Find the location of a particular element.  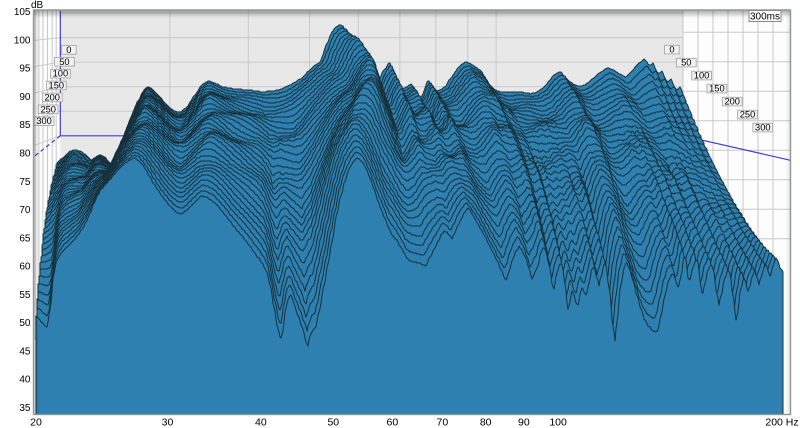

svg-text: 20 is located at coordinates (36, 422).